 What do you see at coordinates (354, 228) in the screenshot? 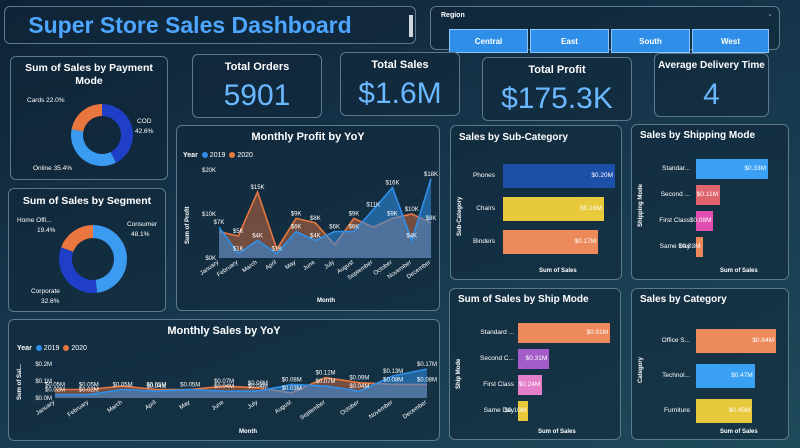
I see `data-label: $6K` at bounding box center [354, 228].